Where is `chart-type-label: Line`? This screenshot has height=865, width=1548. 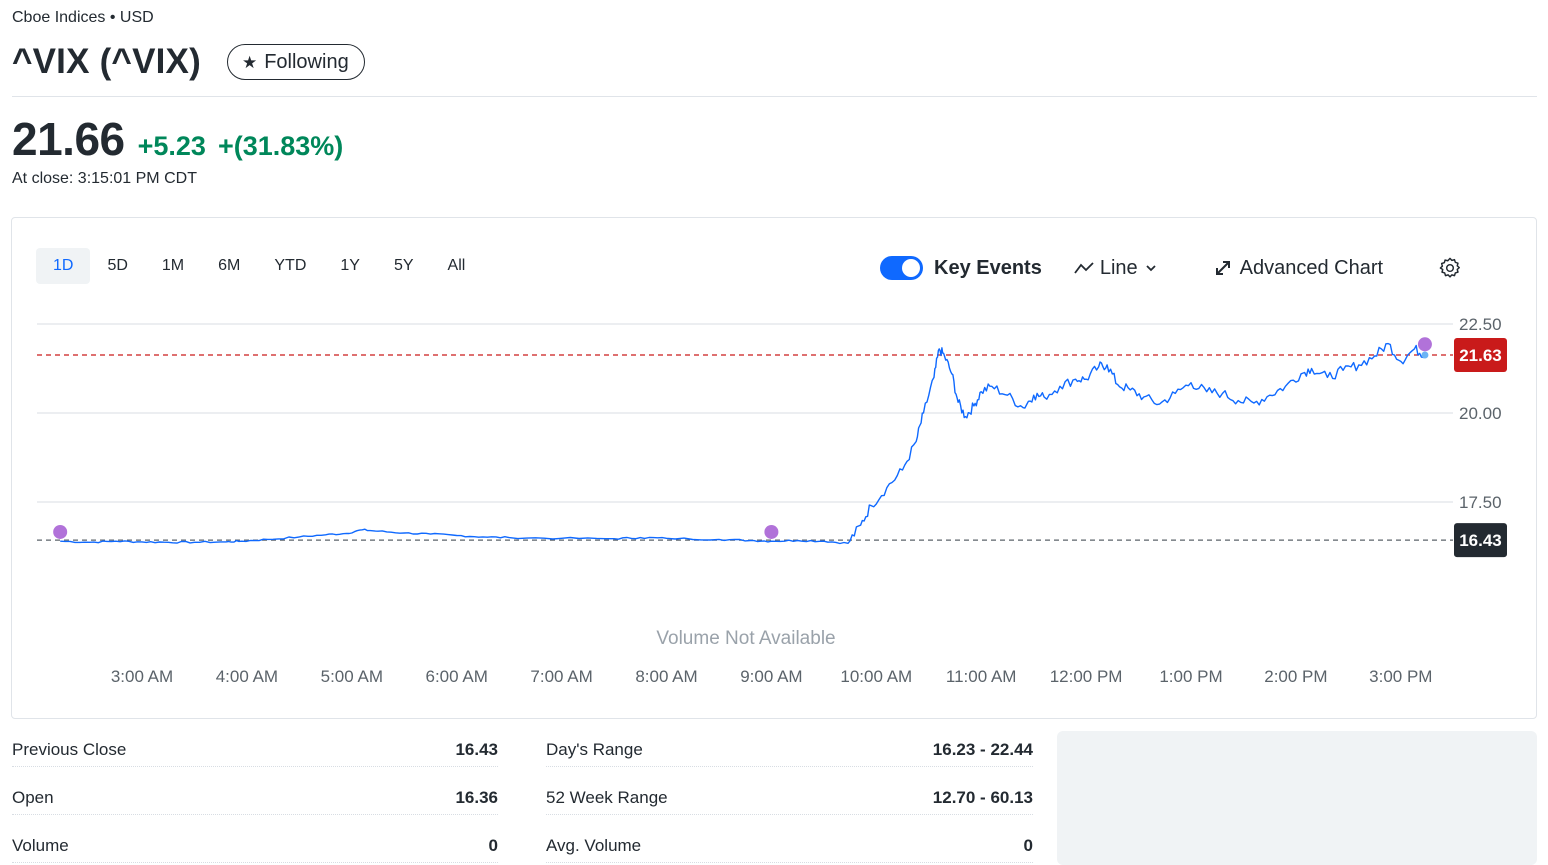
chart-type-label: Line is located at coordinates (1118, 267).